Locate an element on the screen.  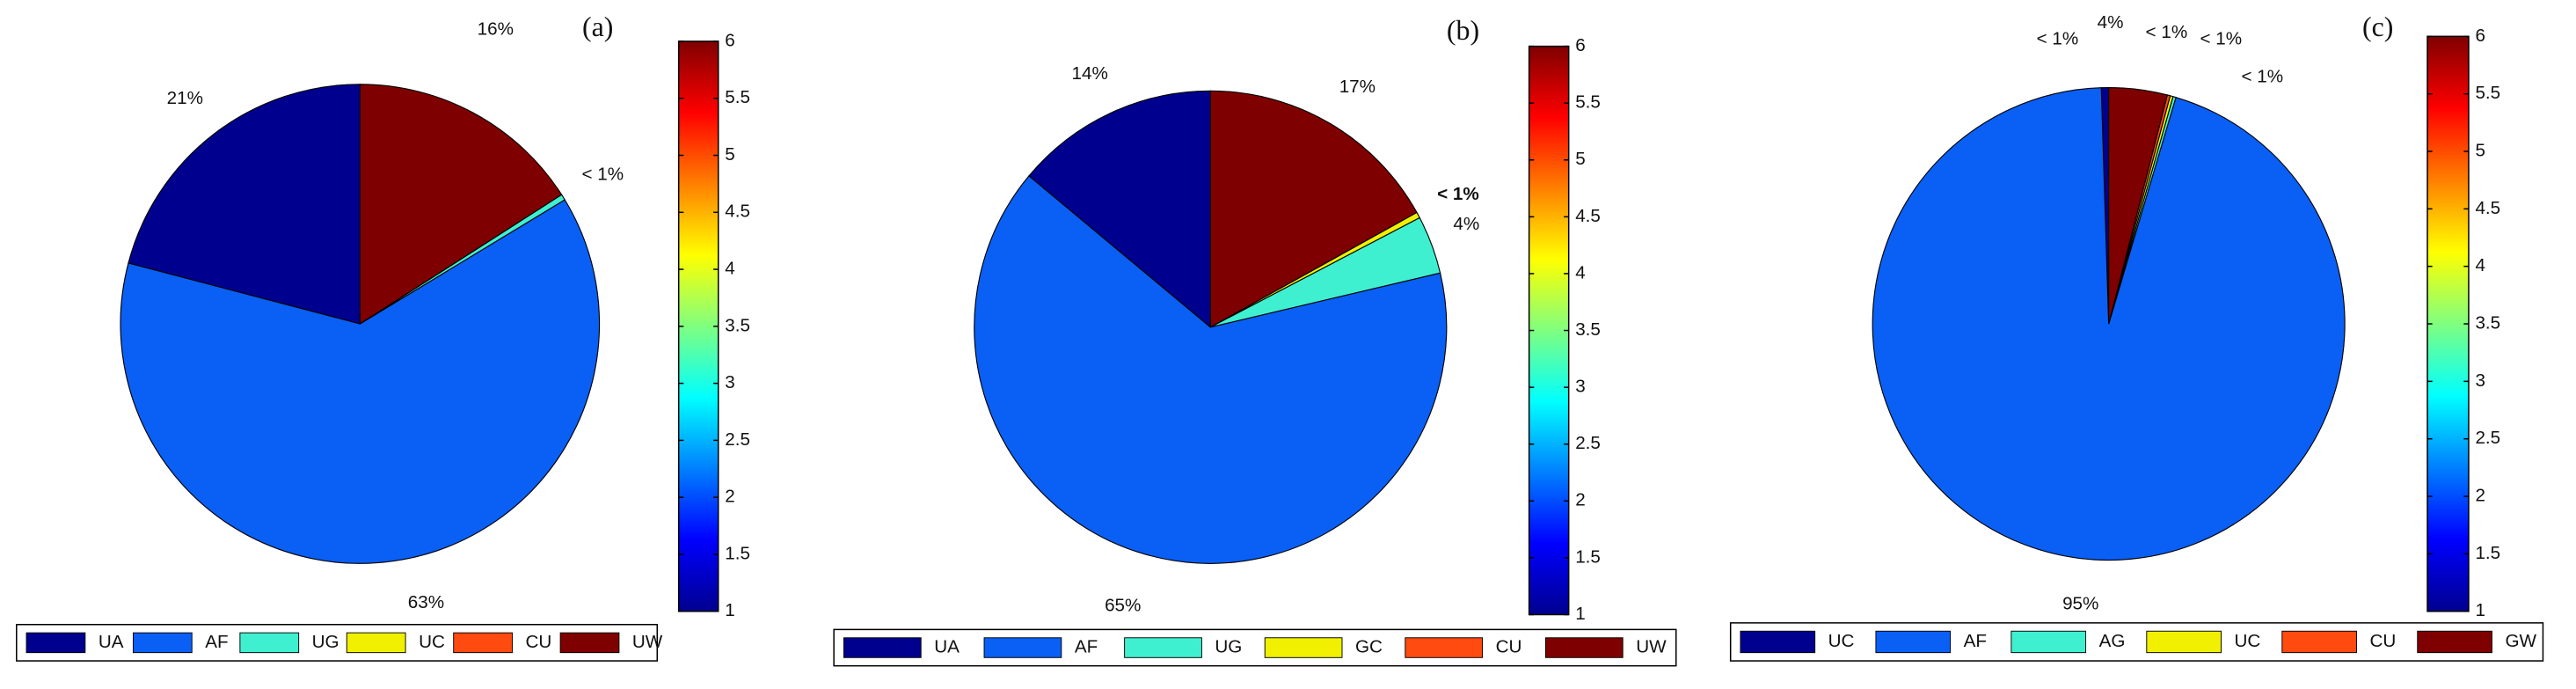
slice-label: 17% is located at coordinates (1357, 87).